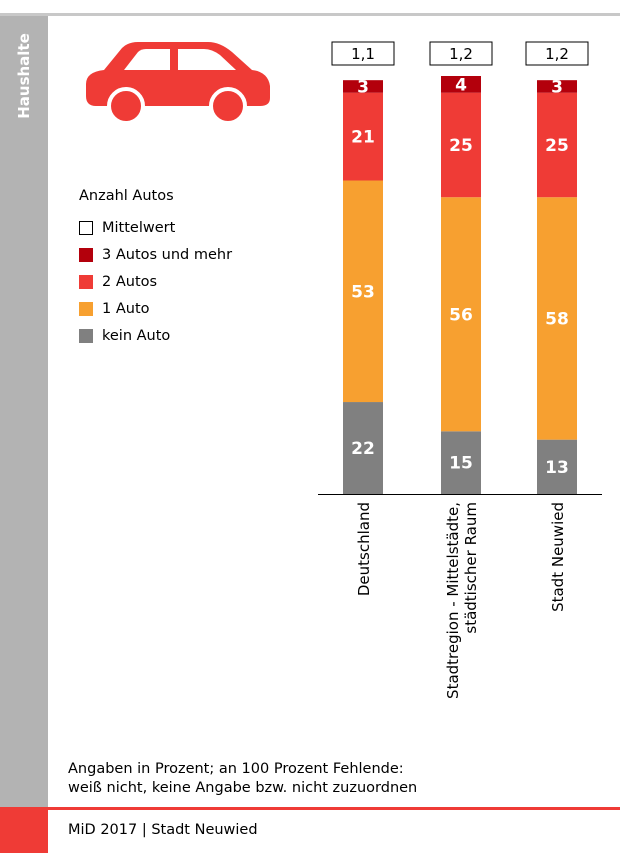  I want to click on data-label: 53, so click(363, 292).